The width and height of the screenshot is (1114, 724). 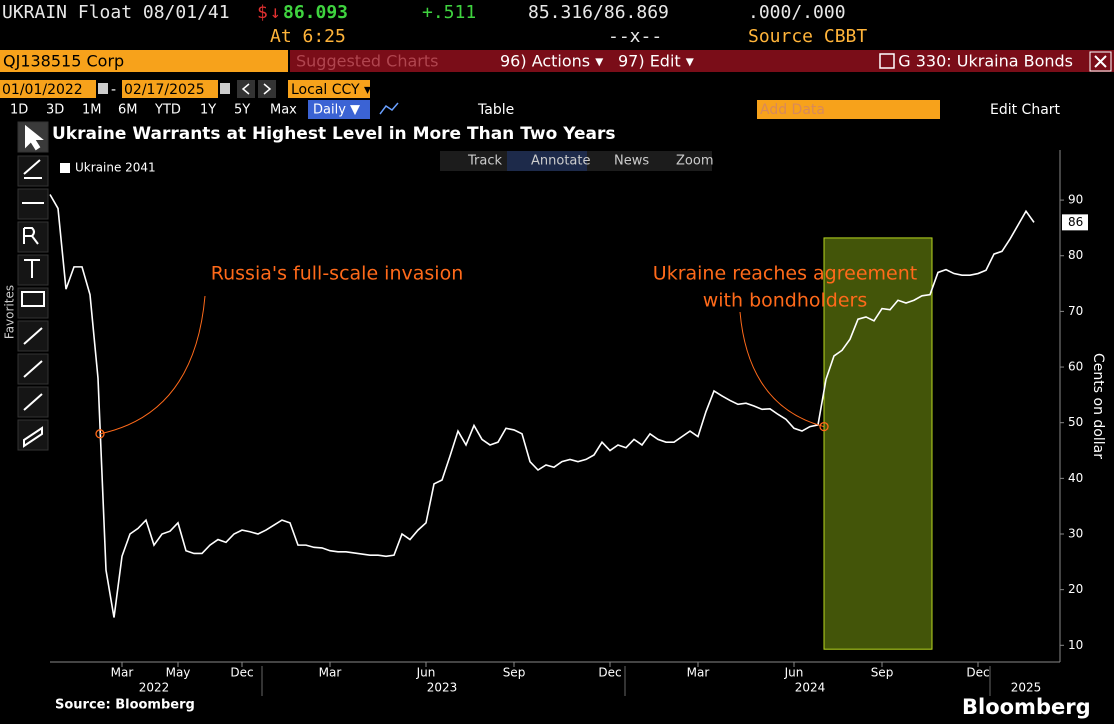 What do you see at coordinates (635, 36) in the screenshot?
I see `spread: --x--` at bounding box center [635, 36].